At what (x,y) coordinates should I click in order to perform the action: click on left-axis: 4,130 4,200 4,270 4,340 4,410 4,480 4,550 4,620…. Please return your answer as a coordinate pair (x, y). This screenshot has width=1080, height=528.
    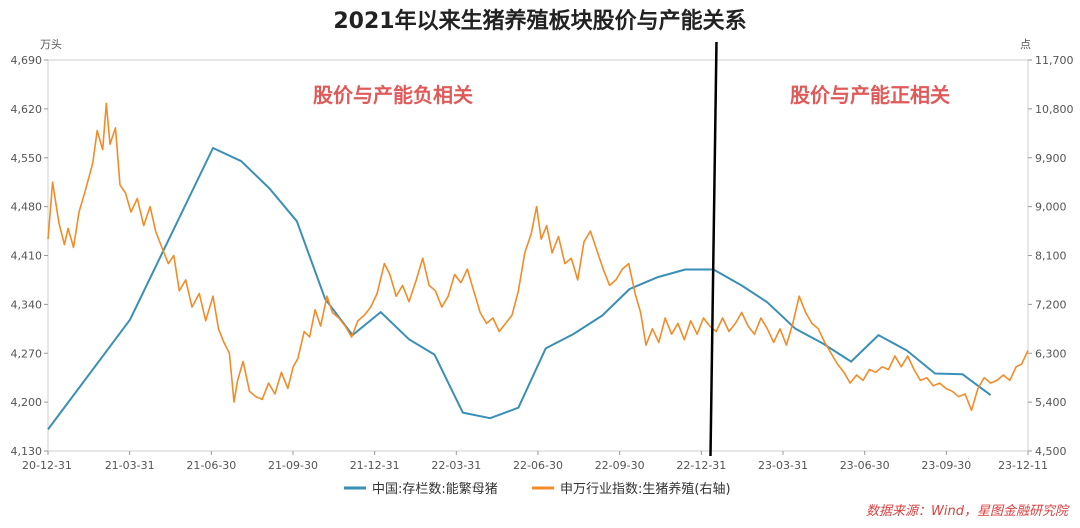
    Looking at the image, I should click on (29, 256).